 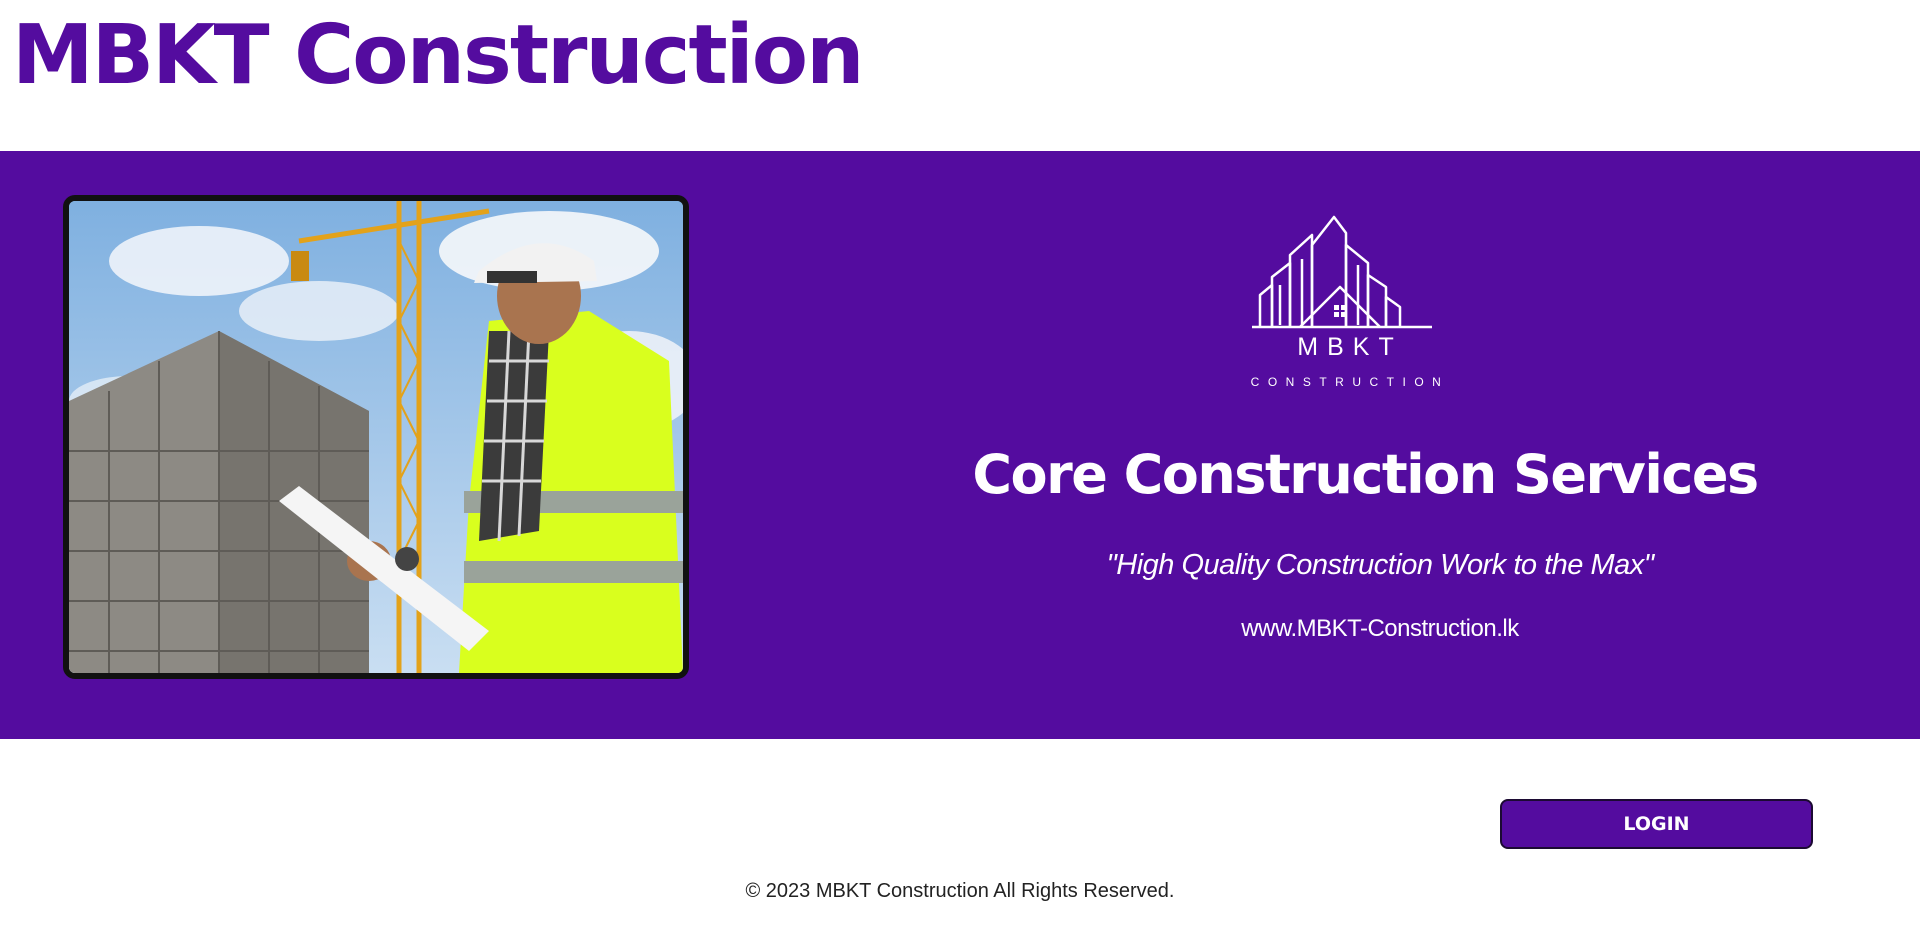 I want to click on site-title: MBKT Construction, so click(x=438, y=55).